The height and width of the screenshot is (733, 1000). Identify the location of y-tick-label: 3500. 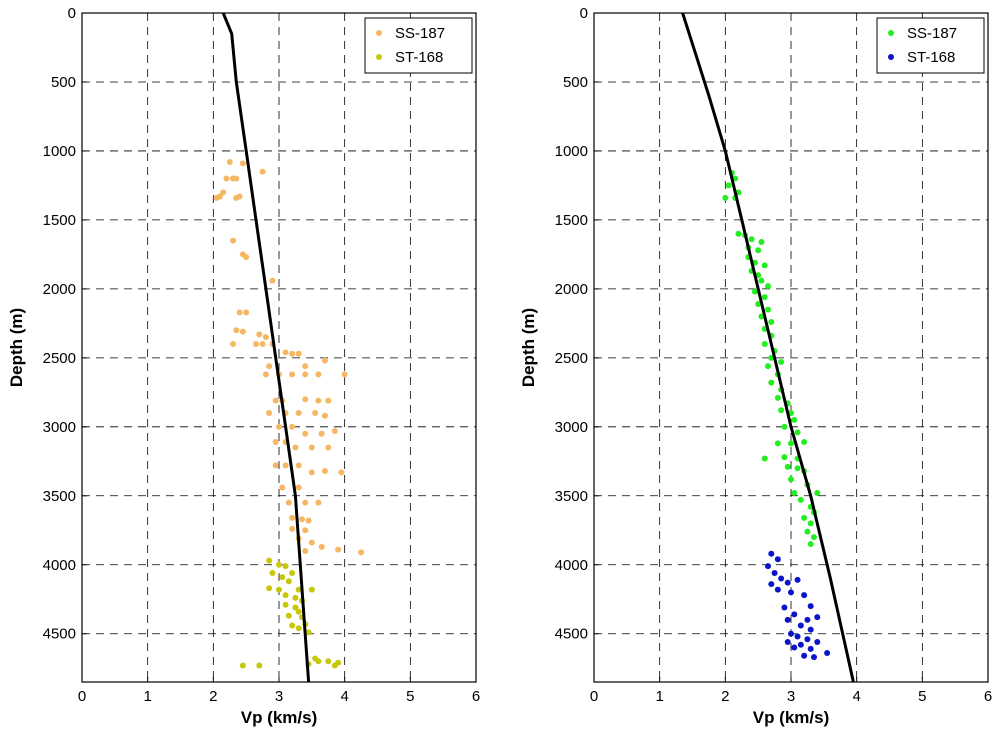
(59, 496).